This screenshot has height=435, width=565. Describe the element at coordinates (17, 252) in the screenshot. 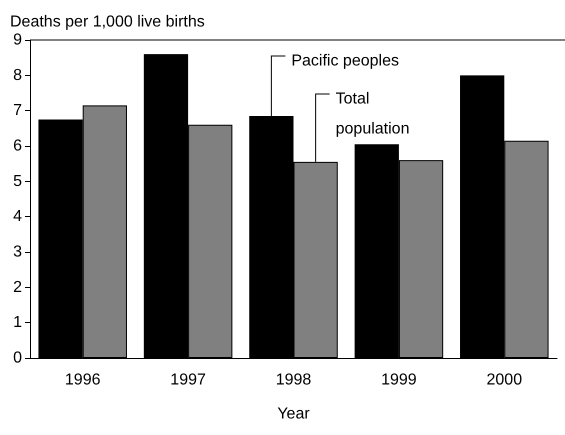

I see `y-tick-label: 3` at that location.